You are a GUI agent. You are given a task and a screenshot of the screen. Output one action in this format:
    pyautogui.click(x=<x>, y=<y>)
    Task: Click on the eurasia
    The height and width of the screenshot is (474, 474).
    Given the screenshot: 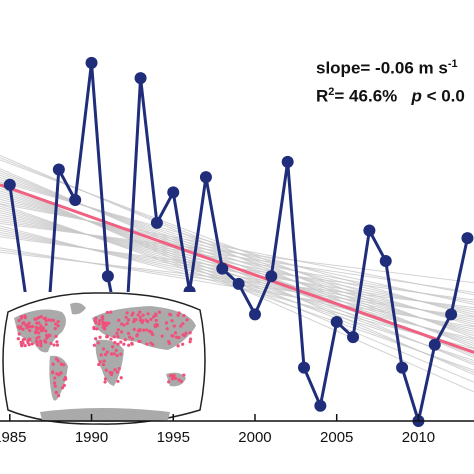 What is the action you would take?
    pyautogui.click(x=144, y=328)
    